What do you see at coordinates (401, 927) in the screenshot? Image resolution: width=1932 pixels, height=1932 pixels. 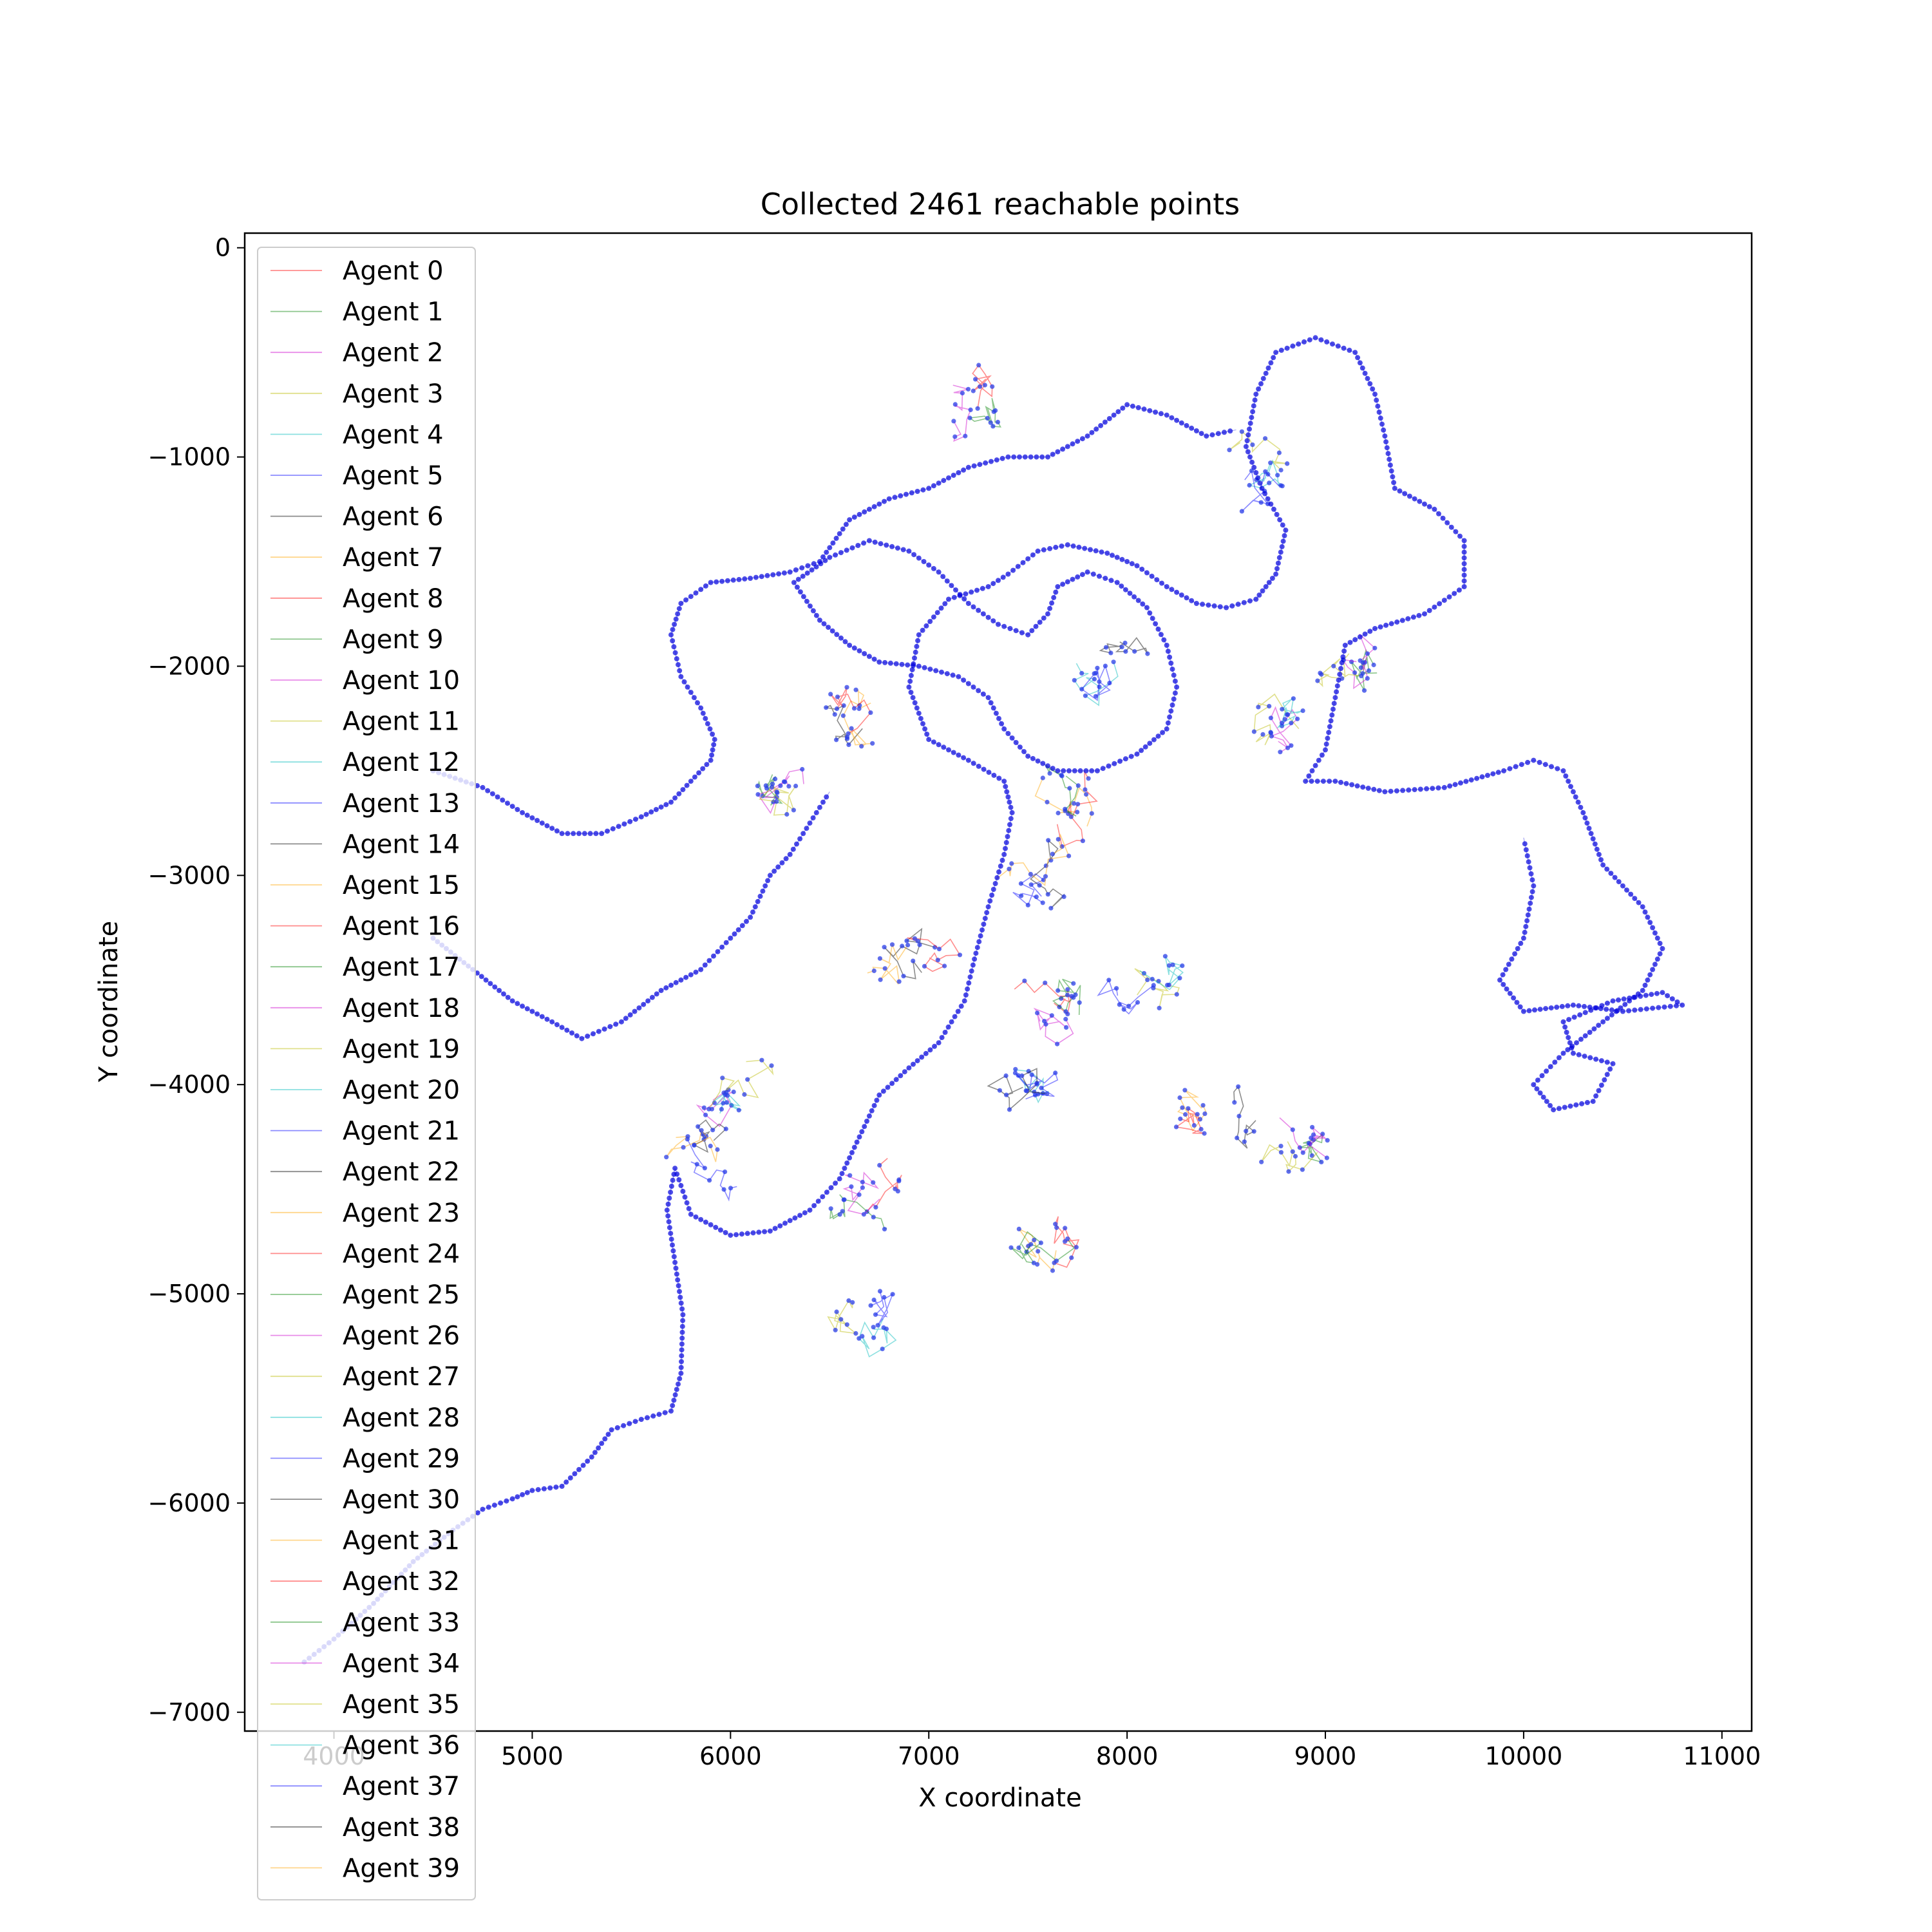 I see `legend-label: Agent 16` at bounding box center [401, 927].